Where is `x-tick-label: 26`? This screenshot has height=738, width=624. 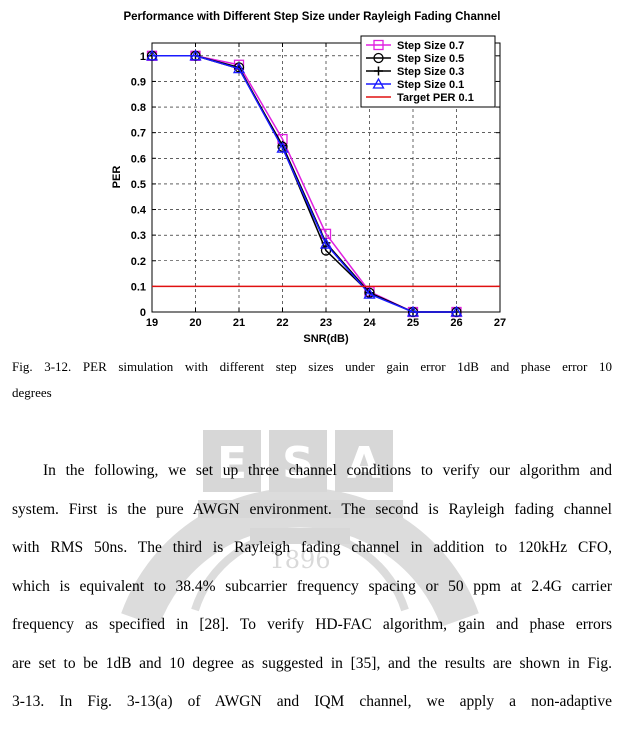 x-tick-label: 26 is located at coordinates (456, 323).